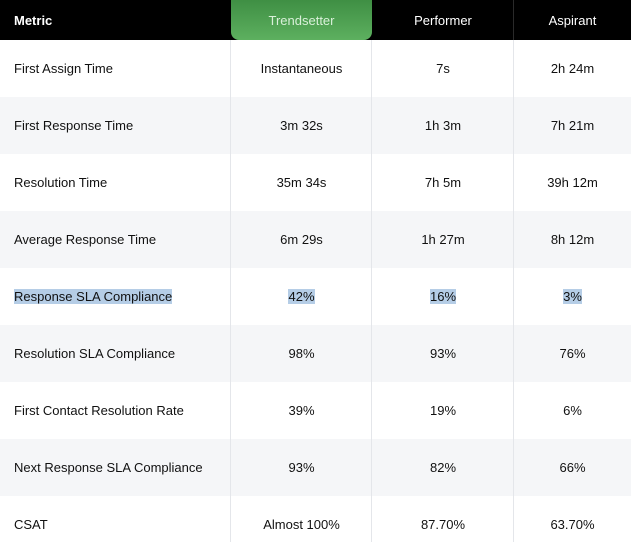 The image size is (631, 542). Describe the element at coordinates (443, 125) in the screenshot. I see `performer-cell: 1h 3m` at that location.